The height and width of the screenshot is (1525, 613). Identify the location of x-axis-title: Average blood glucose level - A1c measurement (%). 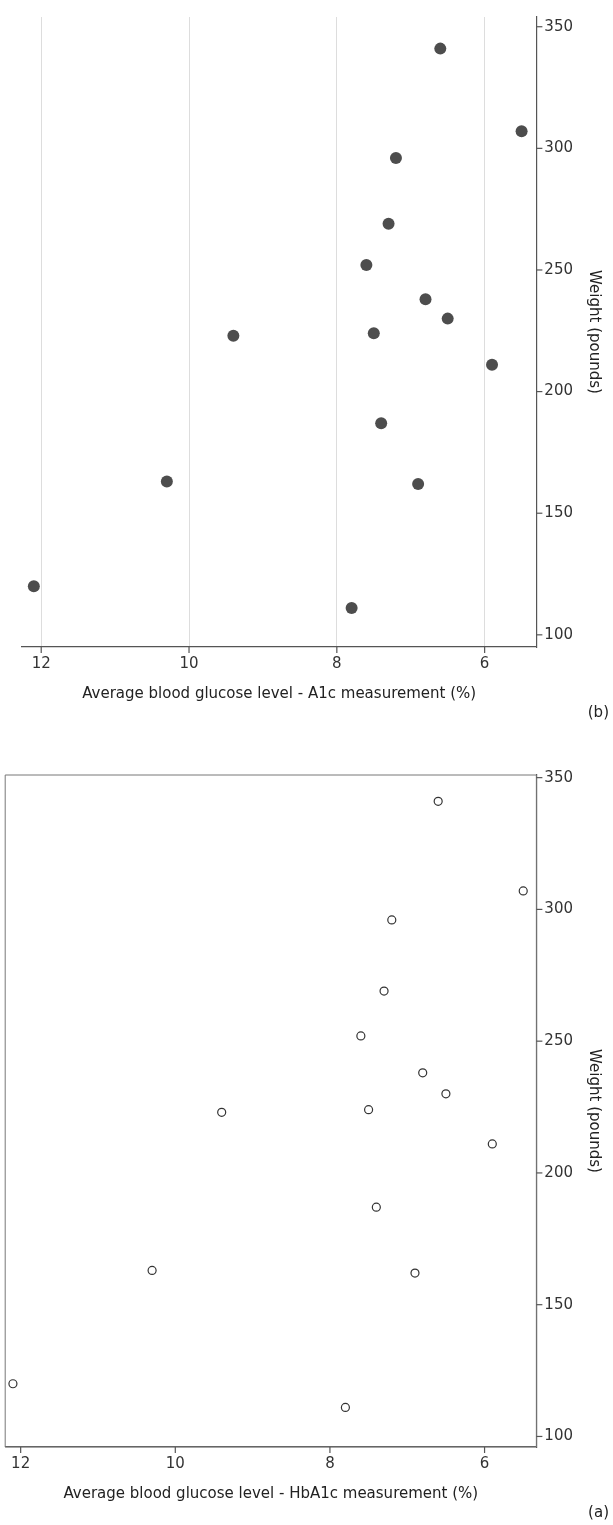
(279, 692).